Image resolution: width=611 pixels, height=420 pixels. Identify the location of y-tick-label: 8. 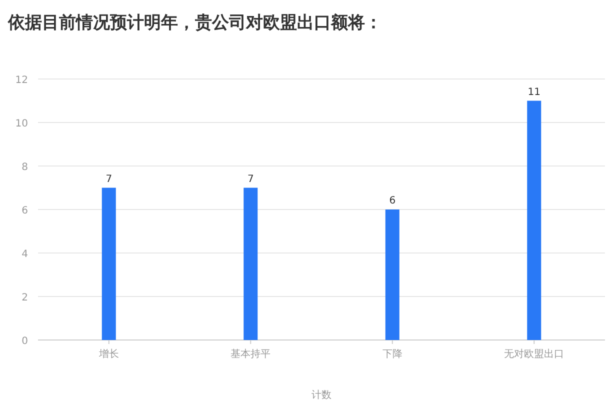
(25, 167).